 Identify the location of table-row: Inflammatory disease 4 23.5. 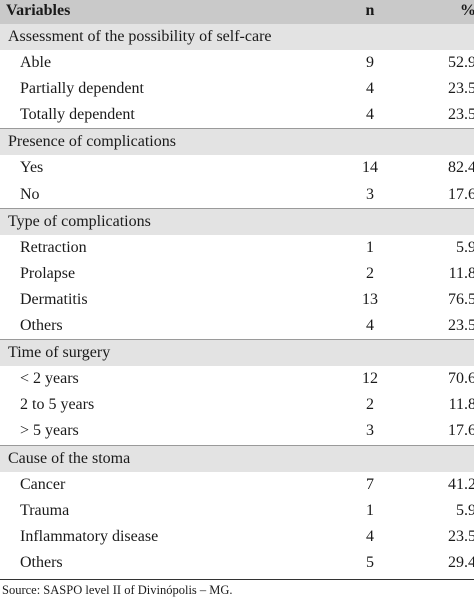
(237, 536).